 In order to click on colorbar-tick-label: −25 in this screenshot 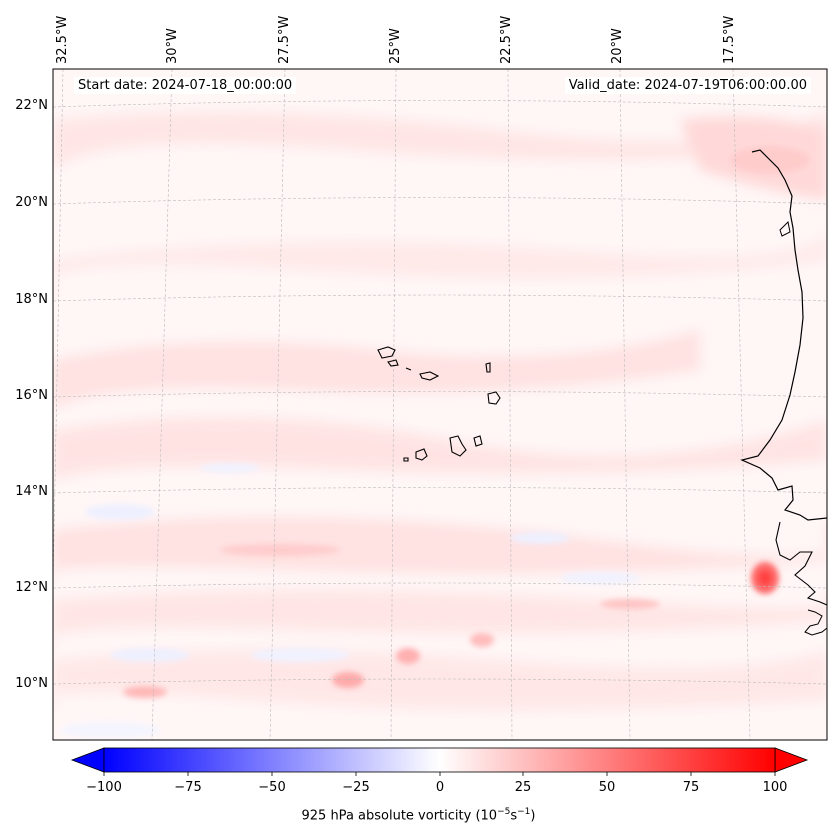, I will do `click(356, 787)`.